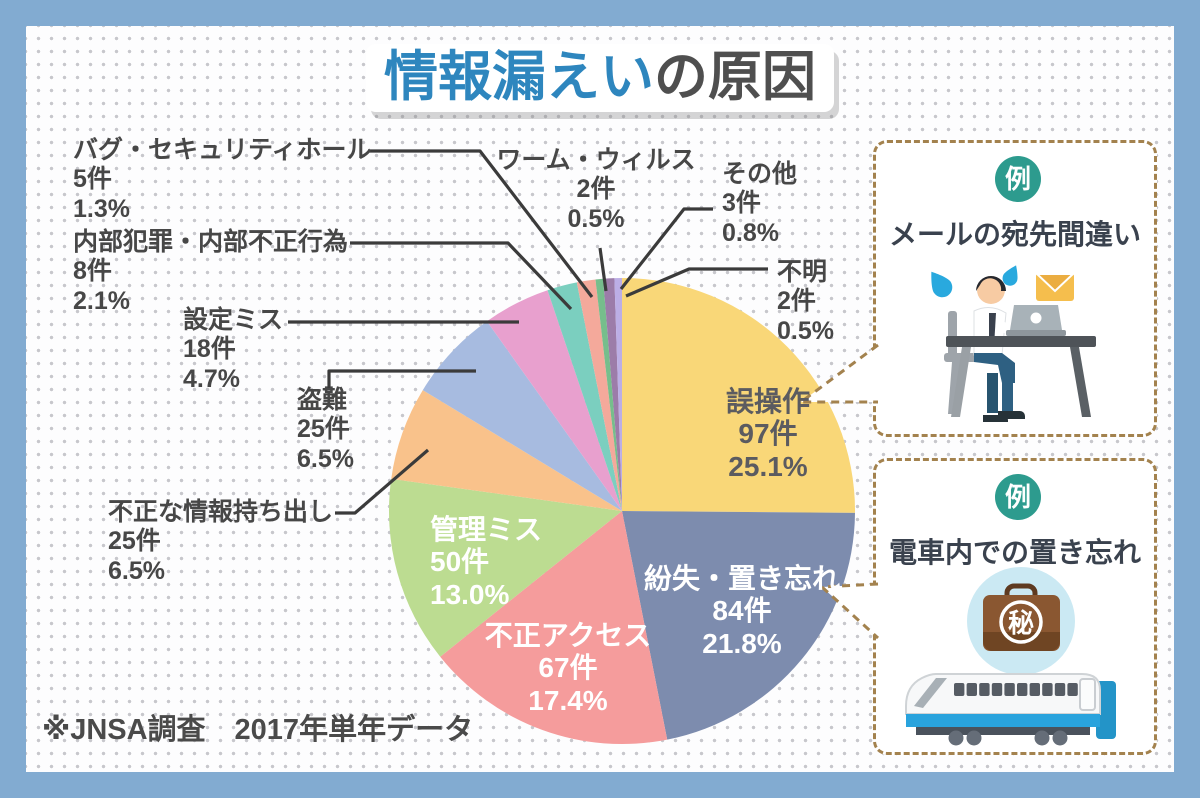 The image size is (1200, 798). Describe the element at coordinates (767, 401) in the screenshot. I see `slice-name: 誤操作` at that location.